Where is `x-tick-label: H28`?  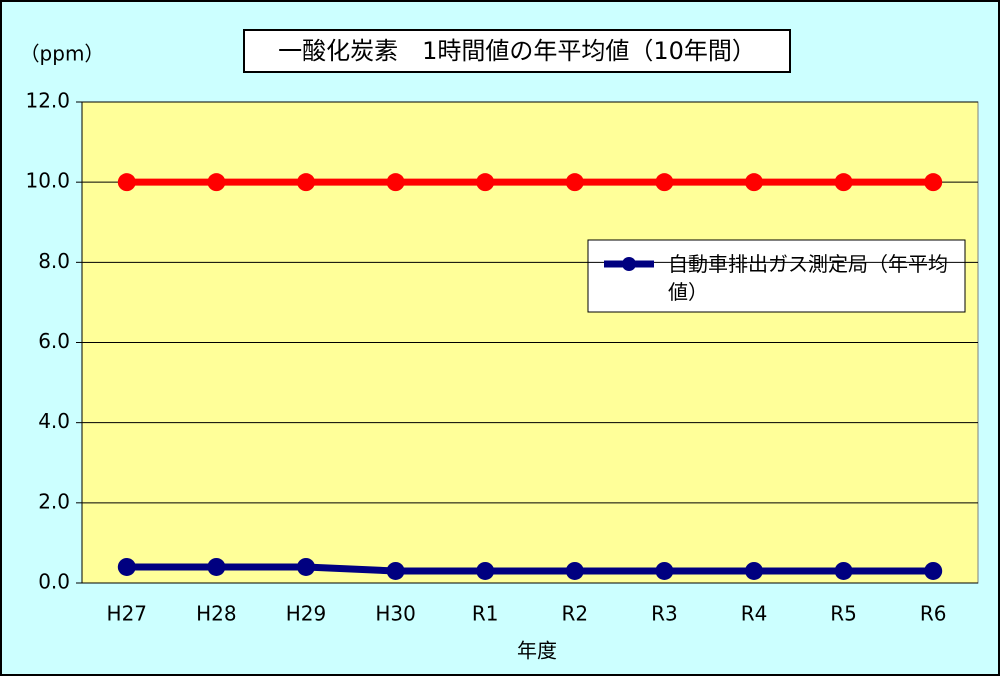
x-tick-label: H28 is located at coordinates (216, 614).